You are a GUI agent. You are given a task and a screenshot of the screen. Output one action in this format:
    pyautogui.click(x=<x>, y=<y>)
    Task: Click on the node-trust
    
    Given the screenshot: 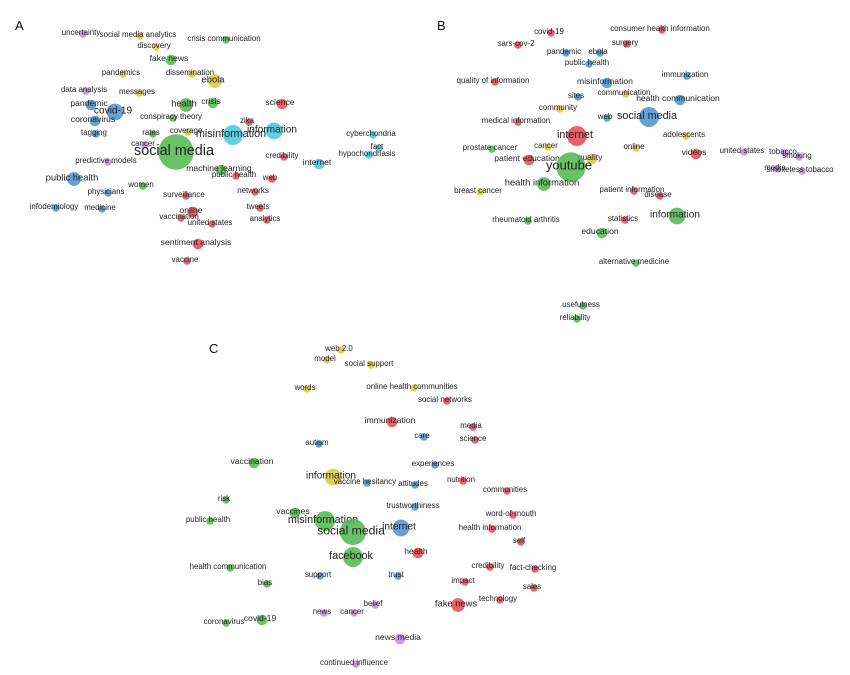 What is the action you would take?
    pyautogui.click(x=398, y=576)
    